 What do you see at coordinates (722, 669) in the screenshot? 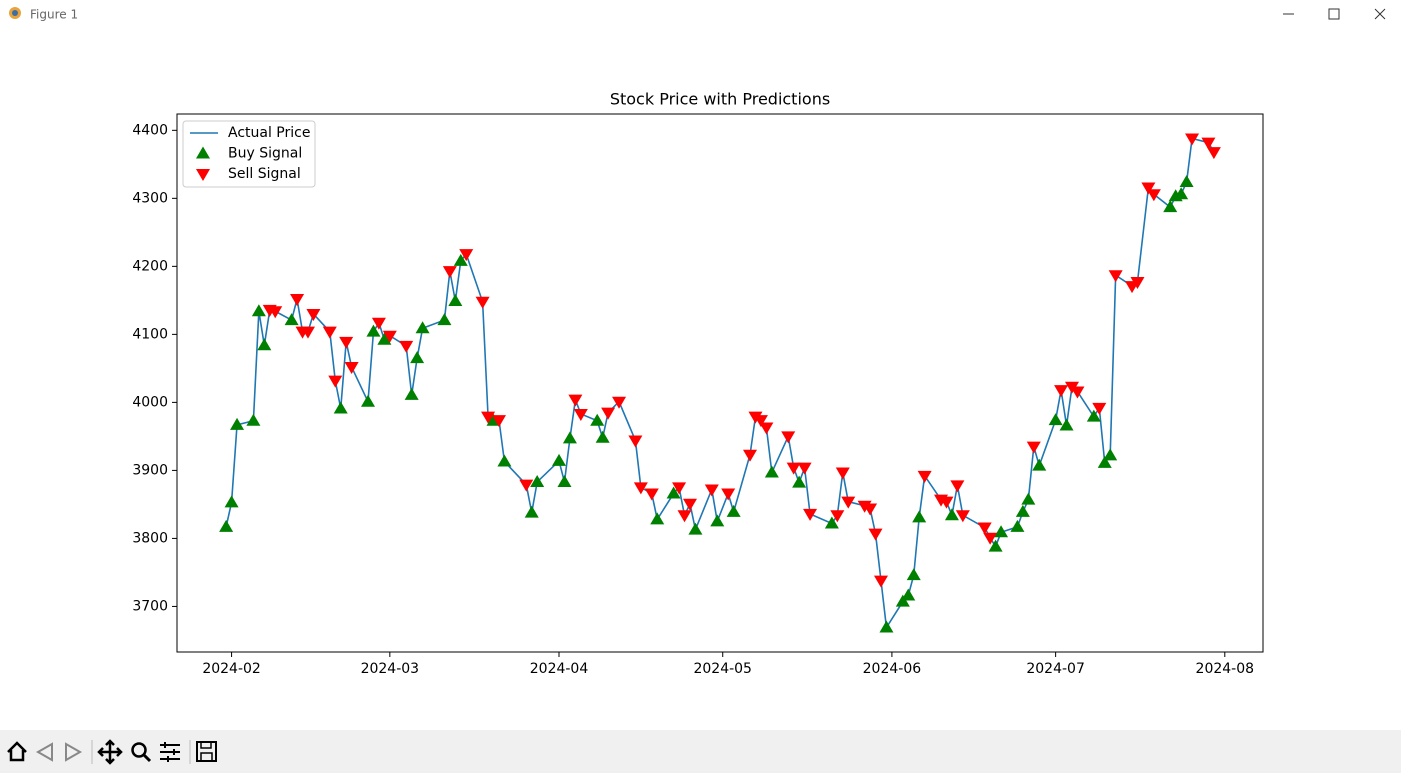
I see `x-tick-label: 2024-05` at bounding box center [722, 669].